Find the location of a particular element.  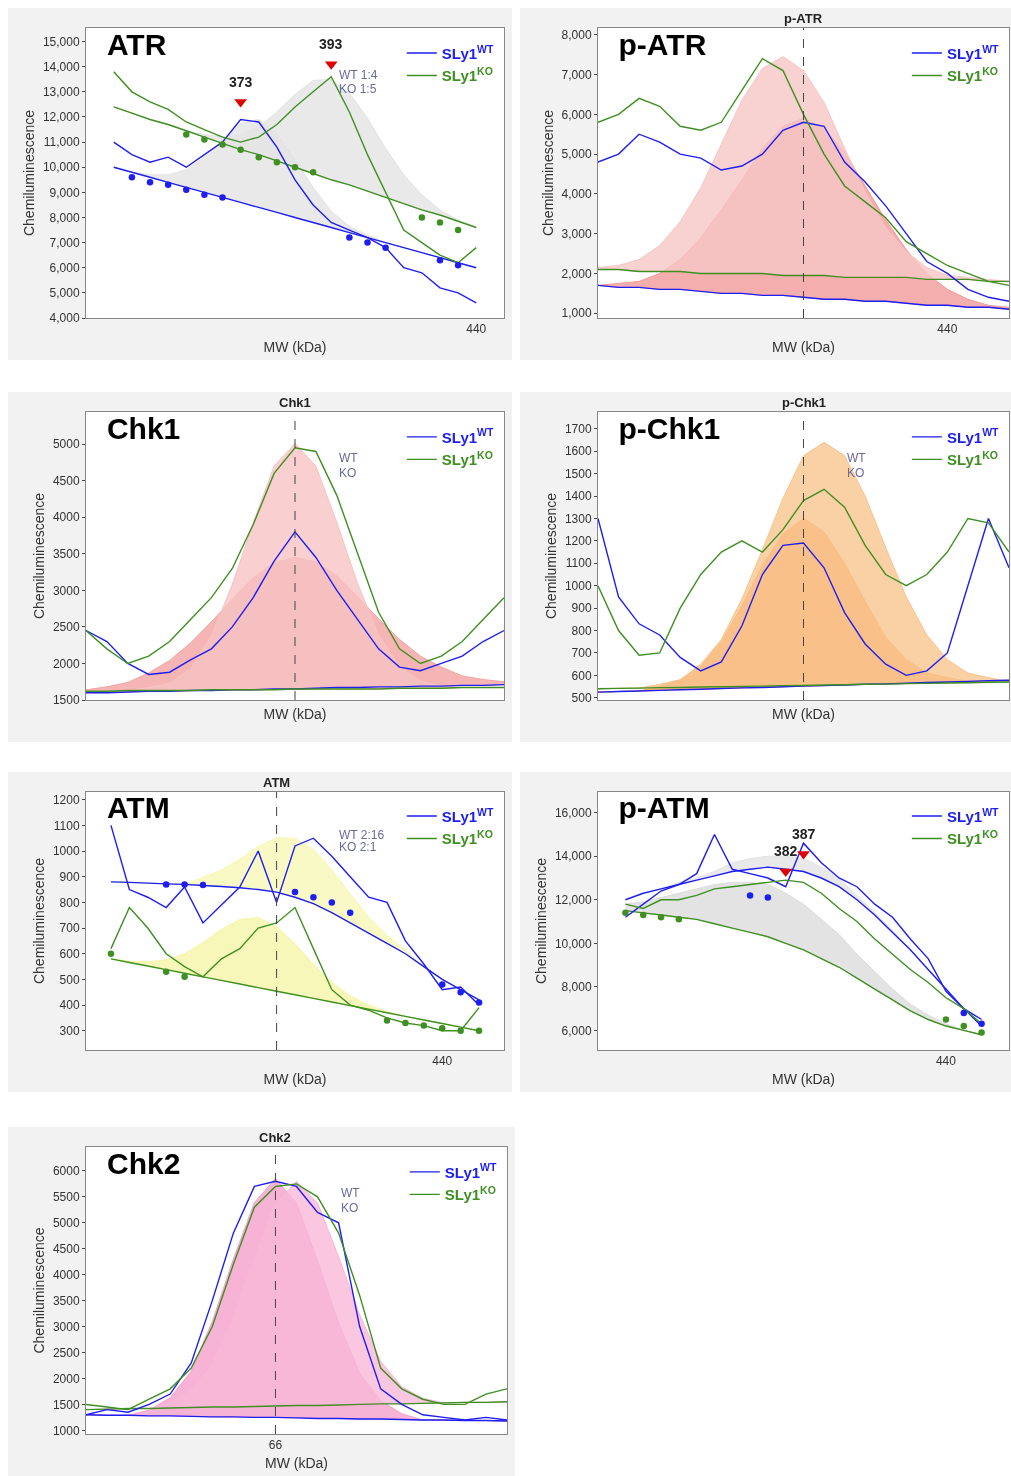

y-tick-label: 16,000 is located at coordinates (573, 812).